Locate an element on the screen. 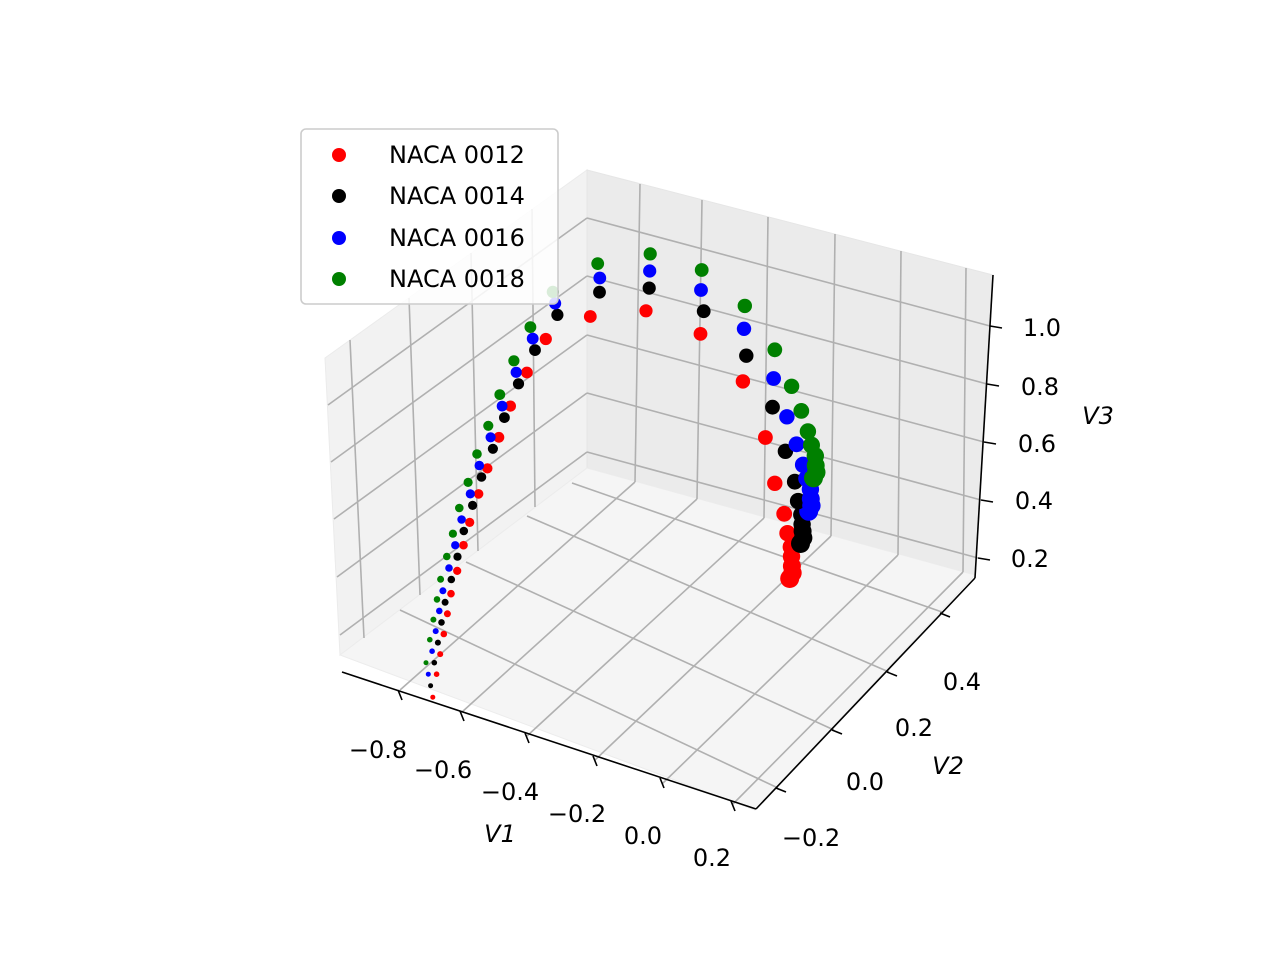 The width and height of the screenshot is (1280, 960). z-axis-line is located at coordinates (984, 426).